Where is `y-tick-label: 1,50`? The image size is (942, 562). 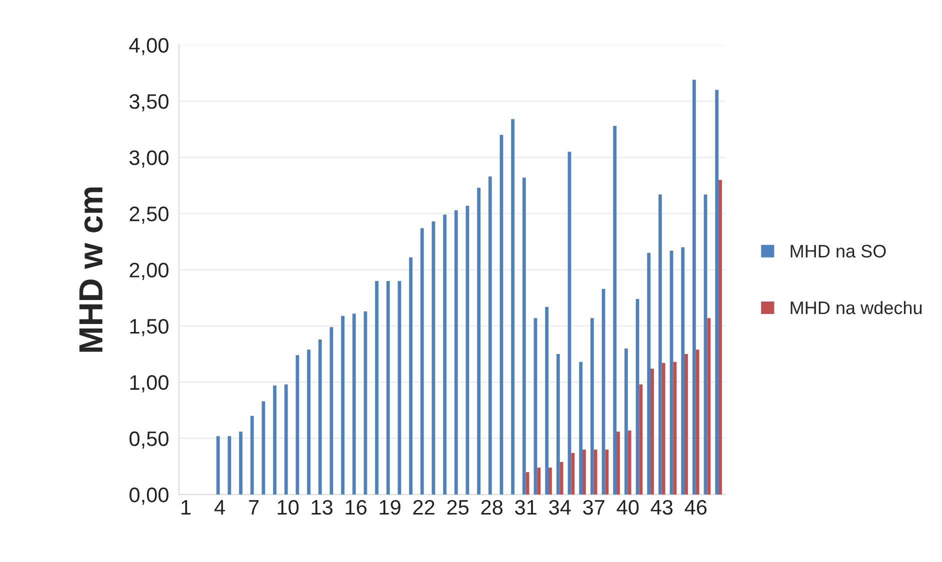 y-tick-label: 1,50 is located at coordinates (149, 327).